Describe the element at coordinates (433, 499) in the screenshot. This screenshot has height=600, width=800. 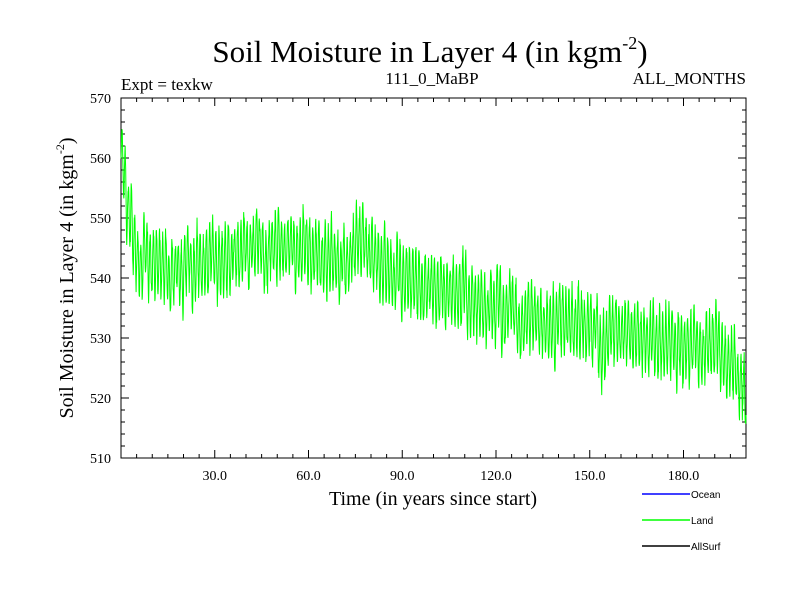
I see `x-axis-label: Time (in years since start)` at that location.